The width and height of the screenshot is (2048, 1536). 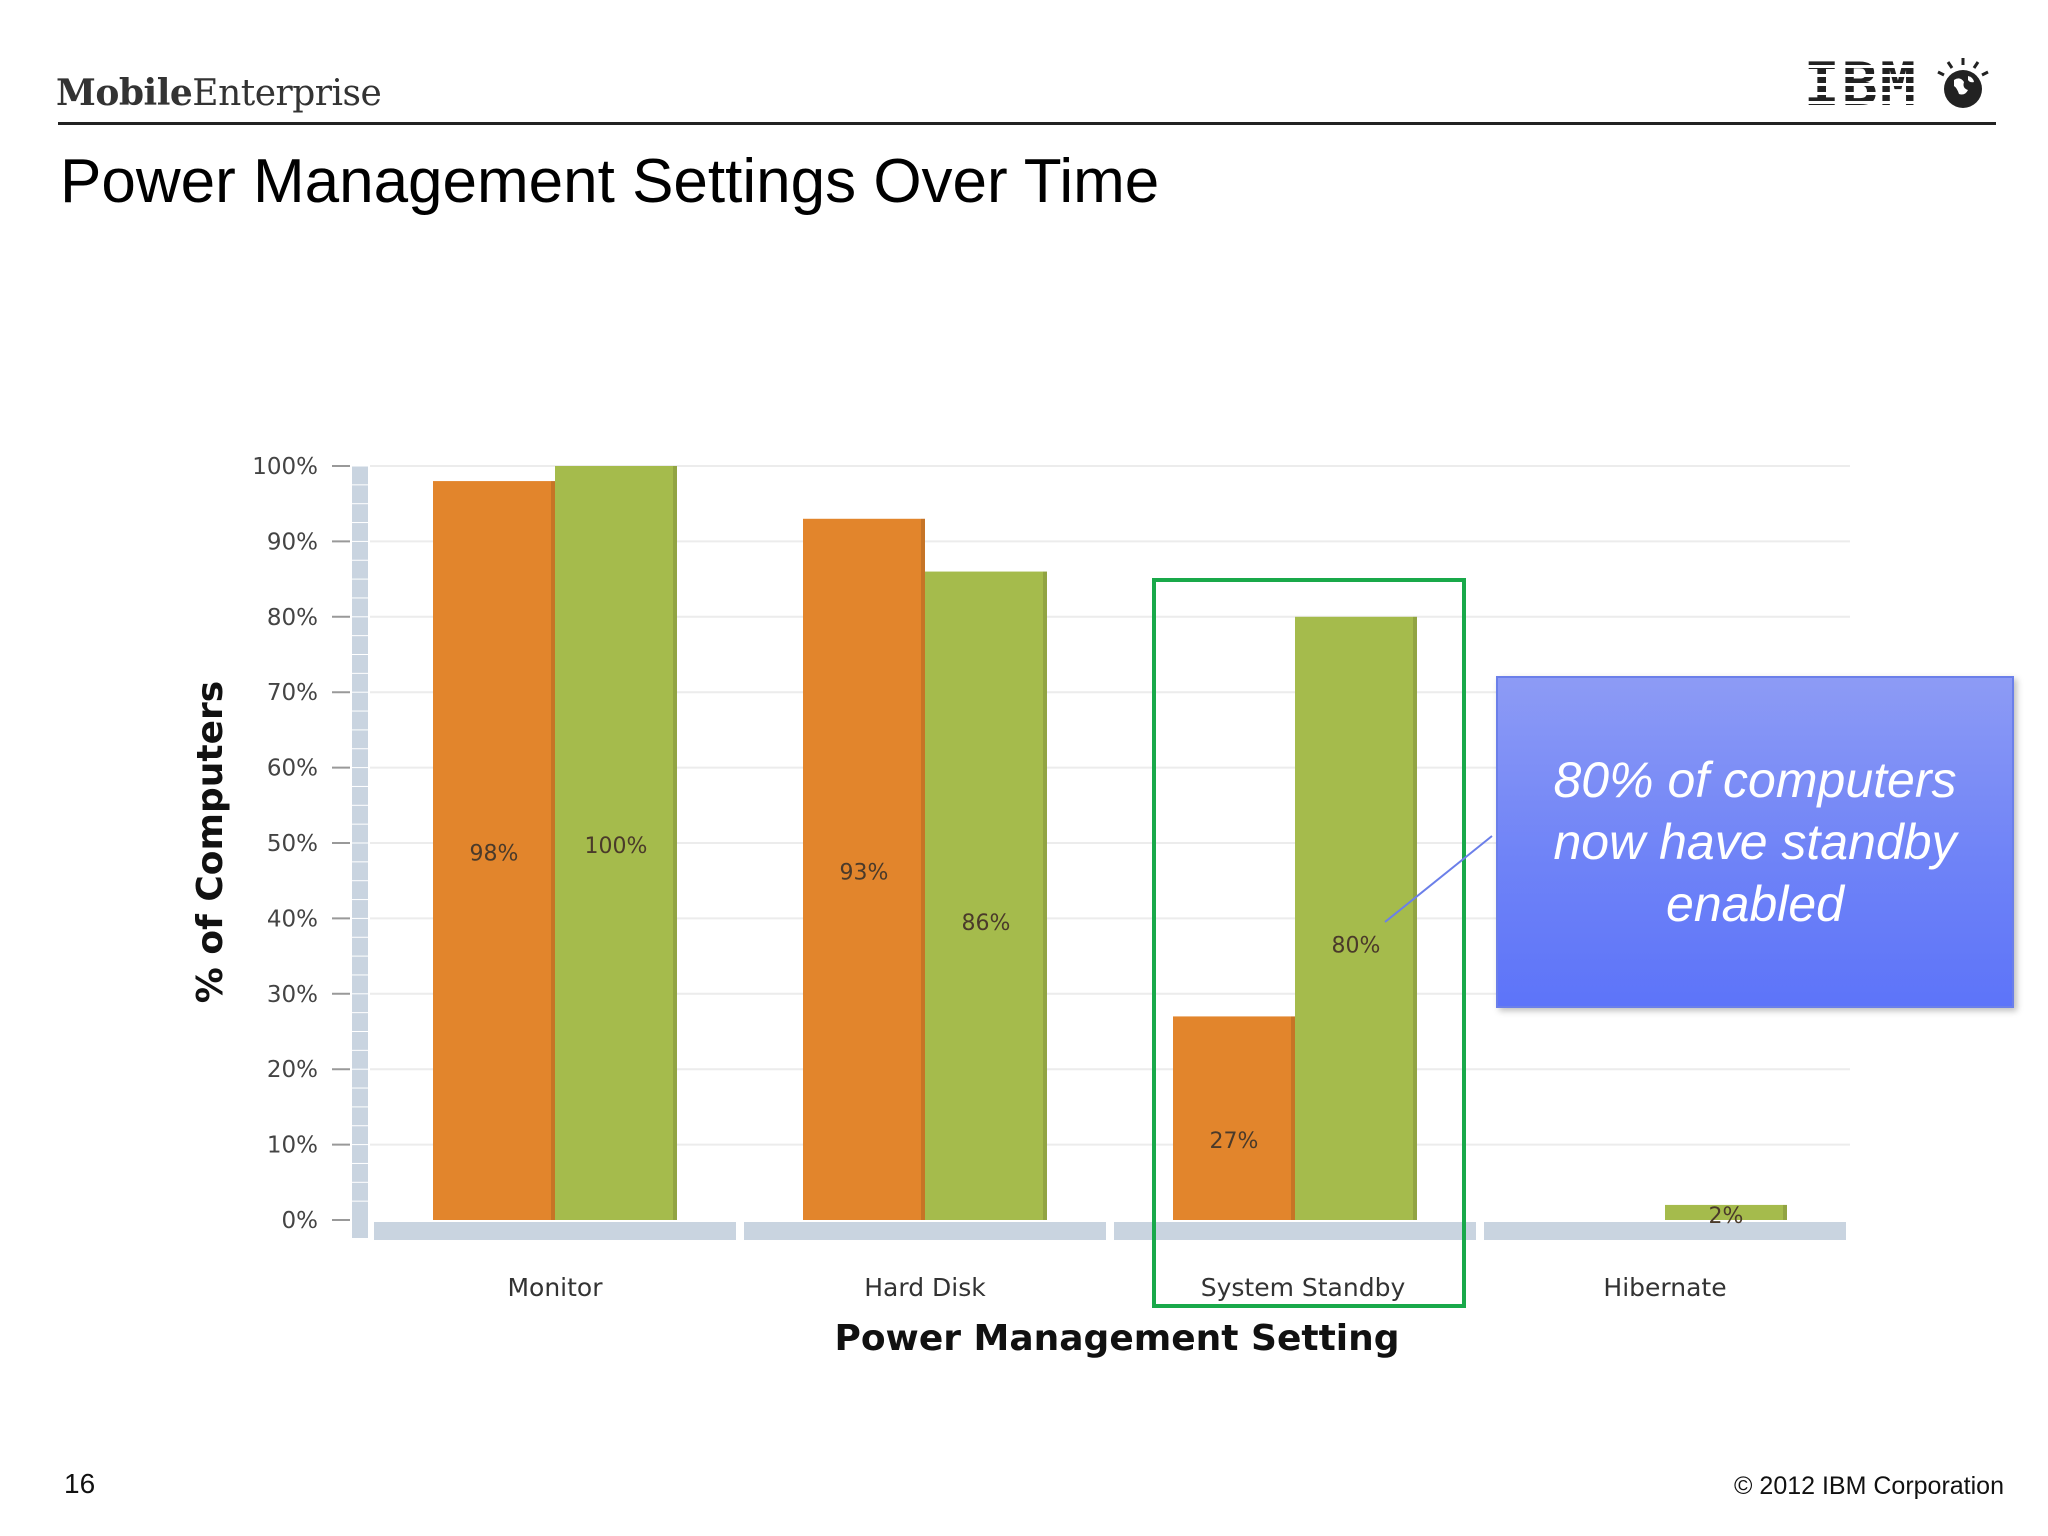 What do you see at coordinates (986, 923) in the screenshot?
I see `data-label: 86%` at bounding box center [986, 923].